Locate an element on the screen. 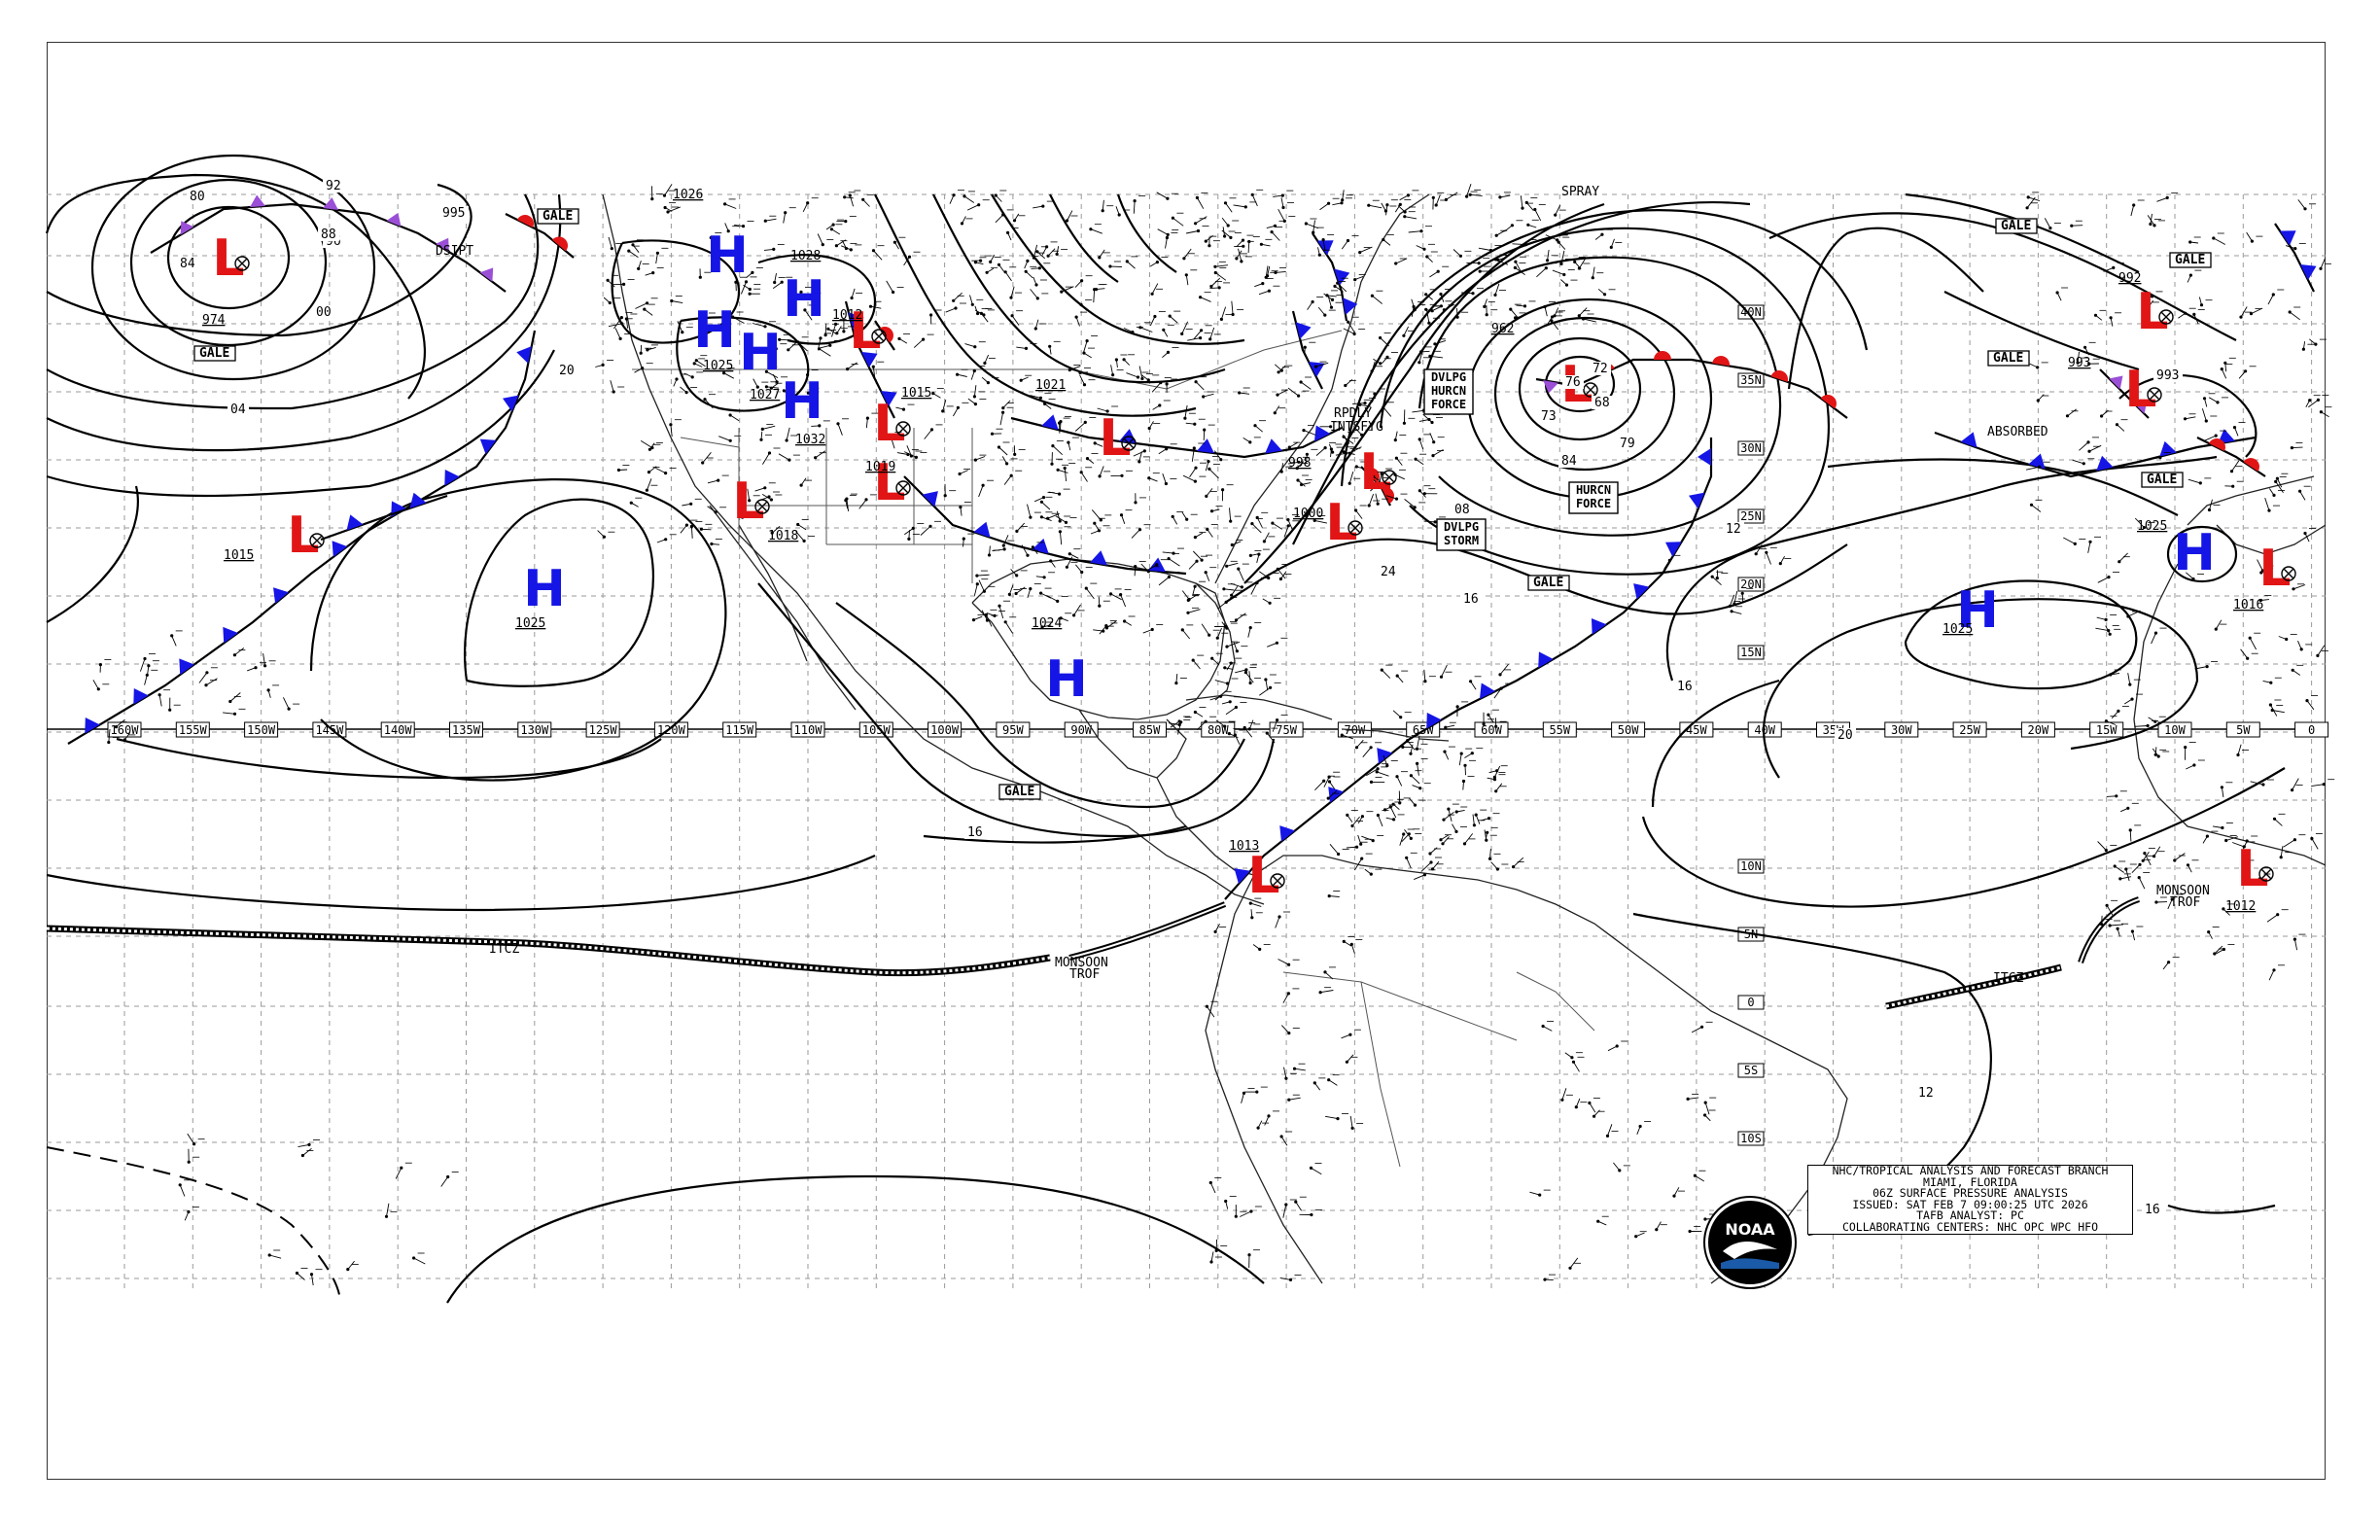 This screenshot has width=2380, height=1540. isobar-label: 24 is located at coordinates (1388, 572).